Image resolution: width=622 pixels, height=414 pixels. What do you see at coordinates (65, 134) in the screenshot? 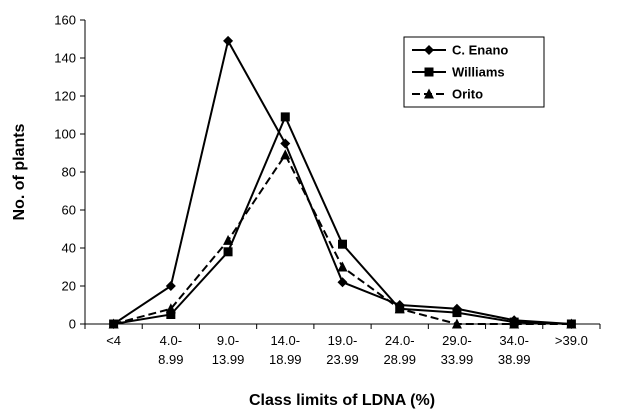
I see `y-tick-label: 100` at bounding box center [65, 134].